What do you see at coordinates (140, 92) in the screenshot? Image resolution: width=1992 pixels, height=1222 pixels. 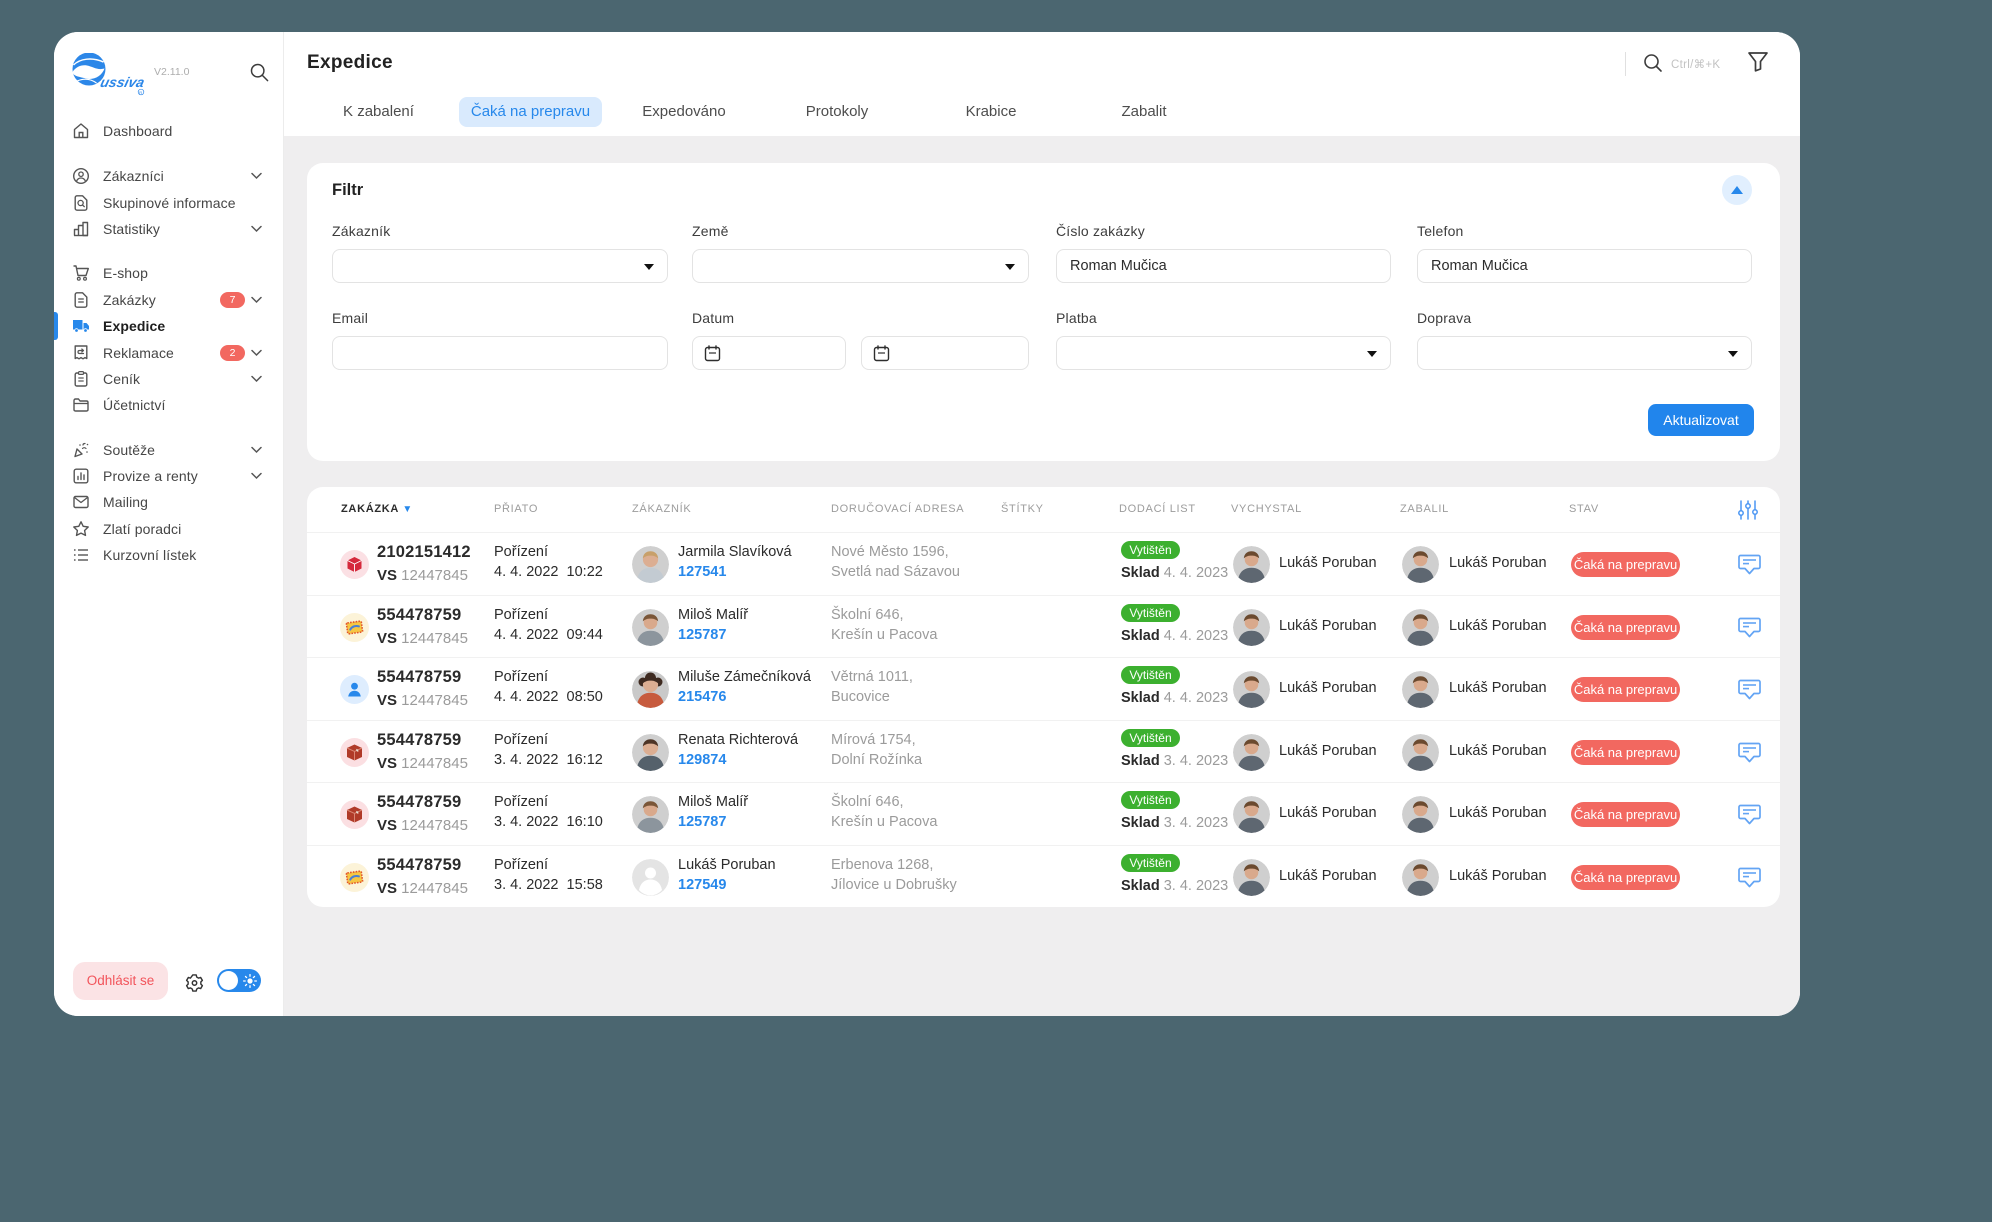 I see `svg-text: R` at bounding box center [140, 92].